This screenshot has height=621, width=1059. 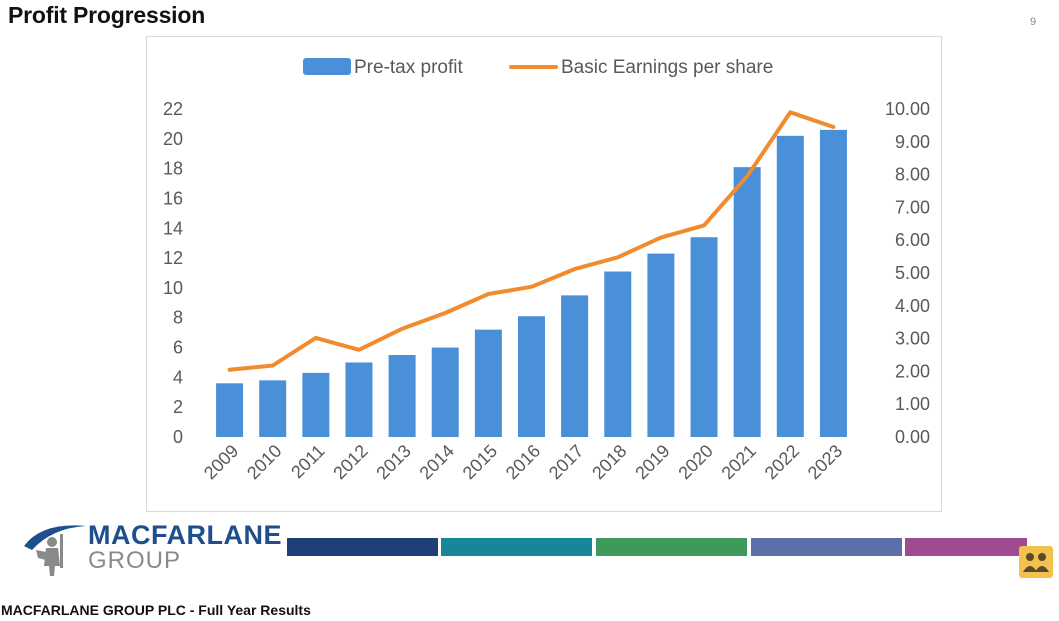 What do you see at coordinates (667, 67) in the screenshot?
I see `legend-label-eps: Basic Earnings per share` at bounding box center [667, 67].